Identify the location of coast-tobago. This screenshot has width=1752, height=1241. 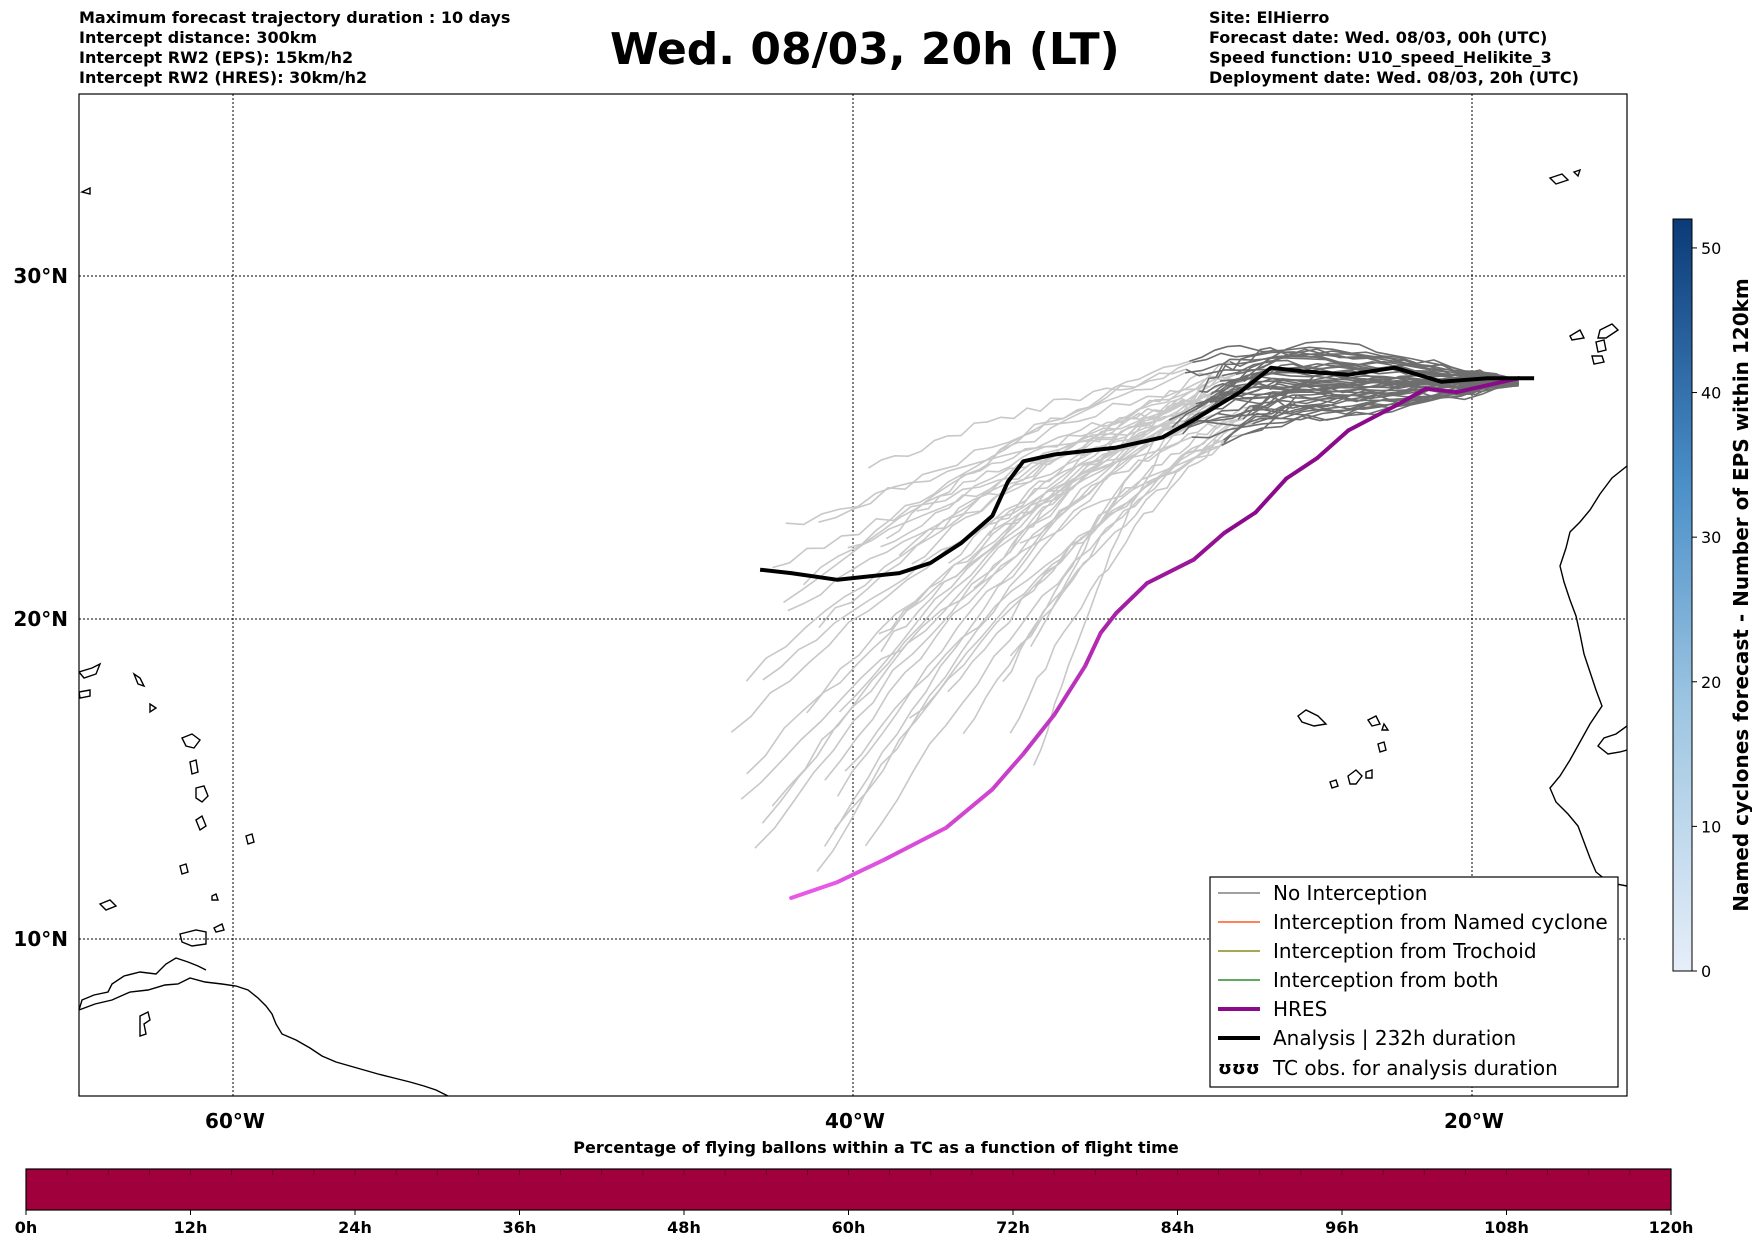
(219, 928).